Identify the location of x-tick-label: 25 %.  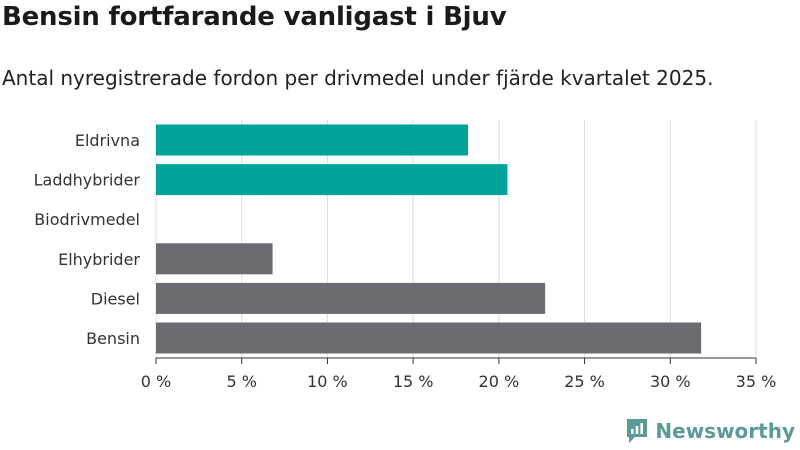
(584, 381).